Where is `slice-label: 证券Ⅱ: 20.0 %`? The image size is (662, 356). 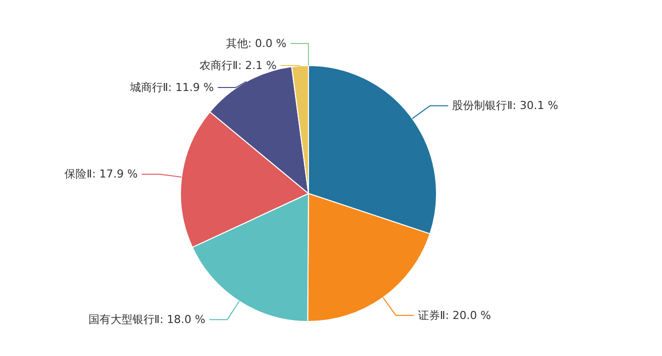
slice-label: 证券Ⅱ: 20.0 % is located at coordinates (454, 315).